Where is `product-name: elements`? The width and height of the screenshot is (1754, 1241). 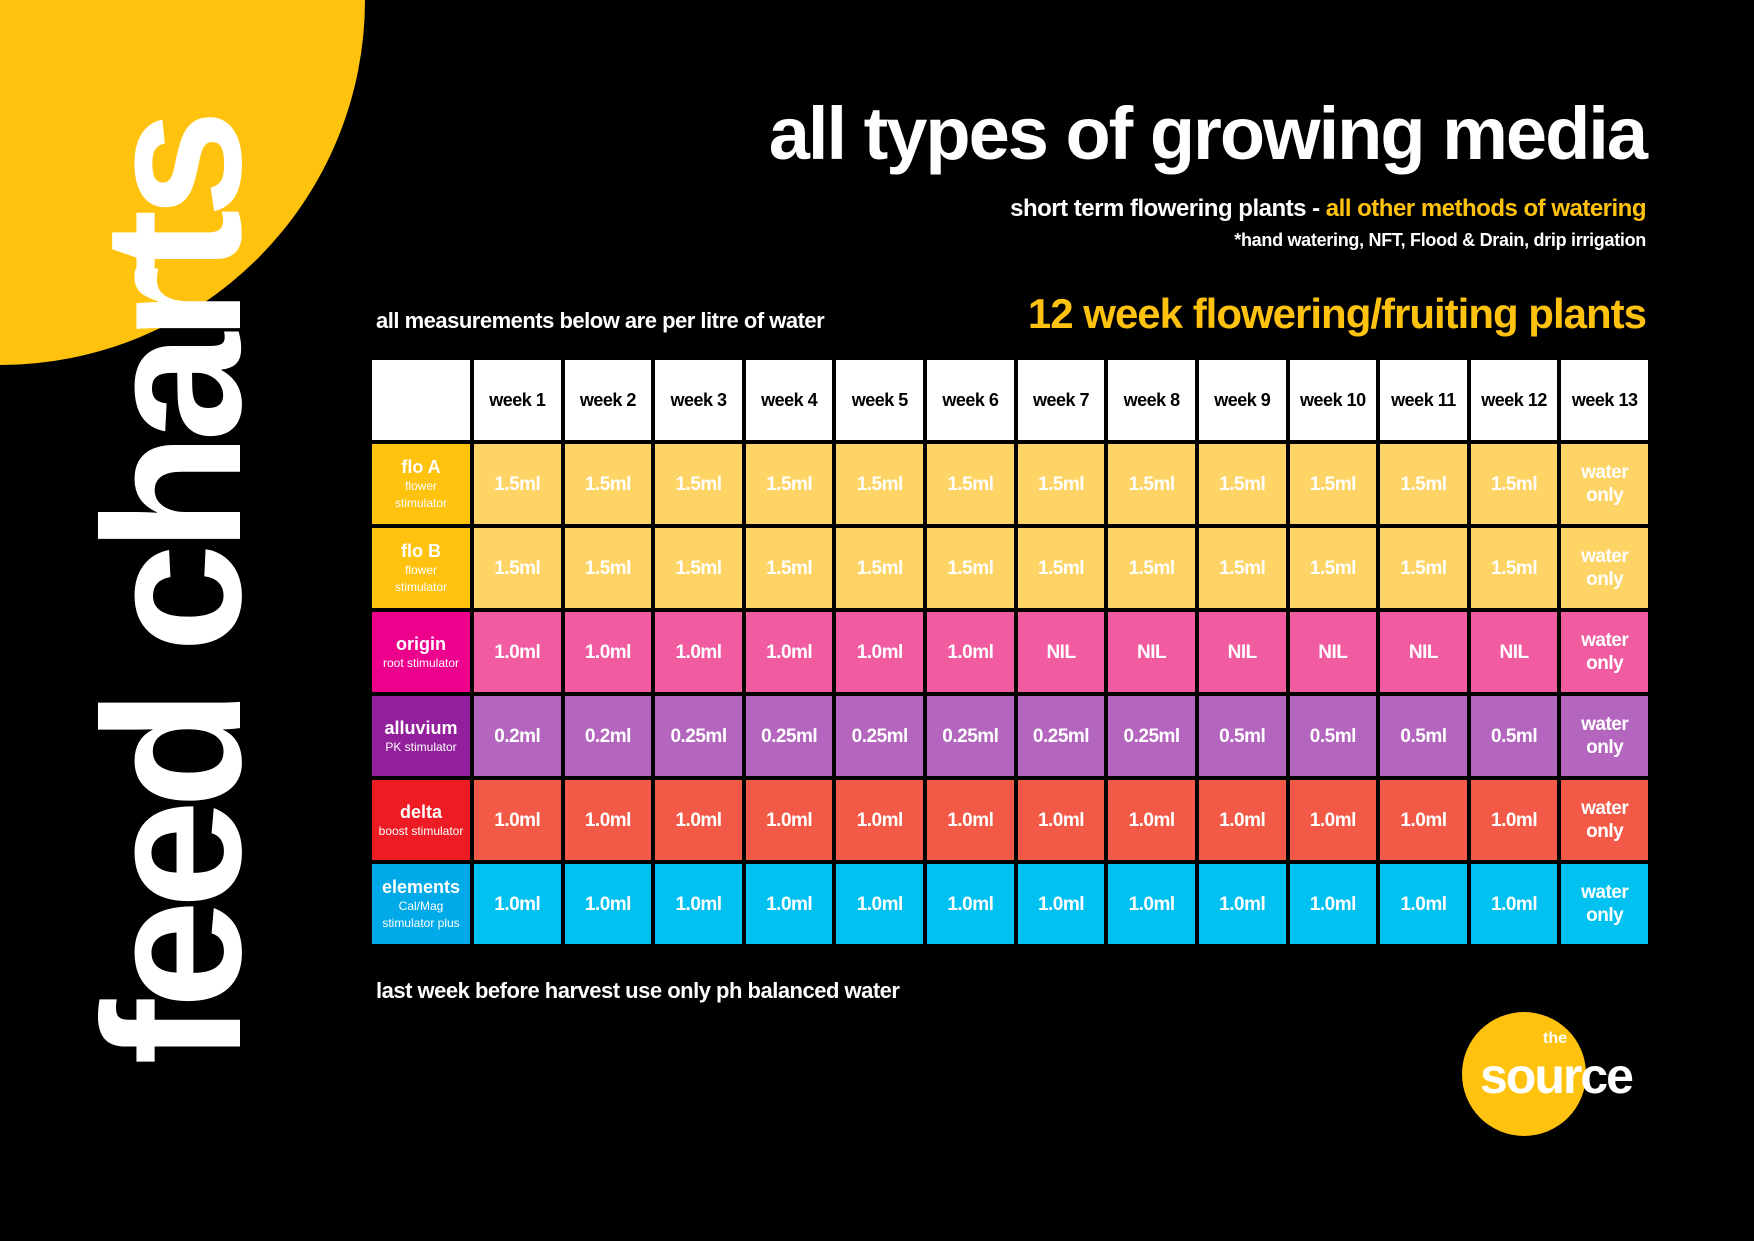 product-name: elements is located at coordinates (421, 887).